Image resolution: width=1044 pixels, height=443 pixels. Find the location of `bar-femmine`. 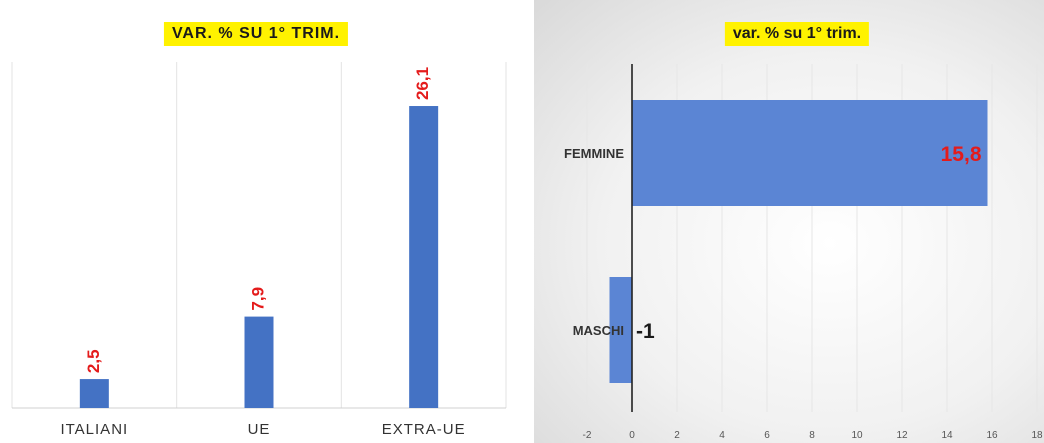

bar-femmine is located at coordinates (810, 153).